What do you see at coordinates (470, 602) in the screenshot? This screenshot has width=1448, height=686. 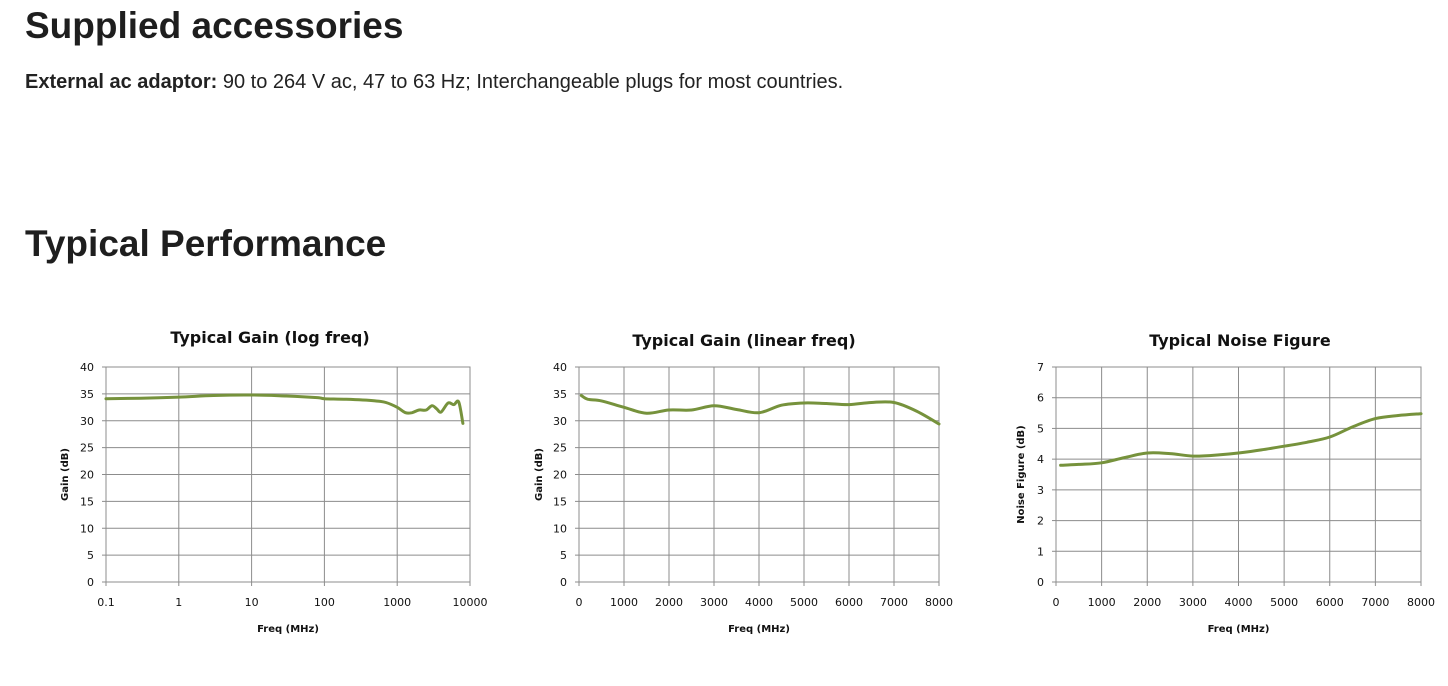 I see `x-tick-label: 10000` at bounding box center [470, 602].